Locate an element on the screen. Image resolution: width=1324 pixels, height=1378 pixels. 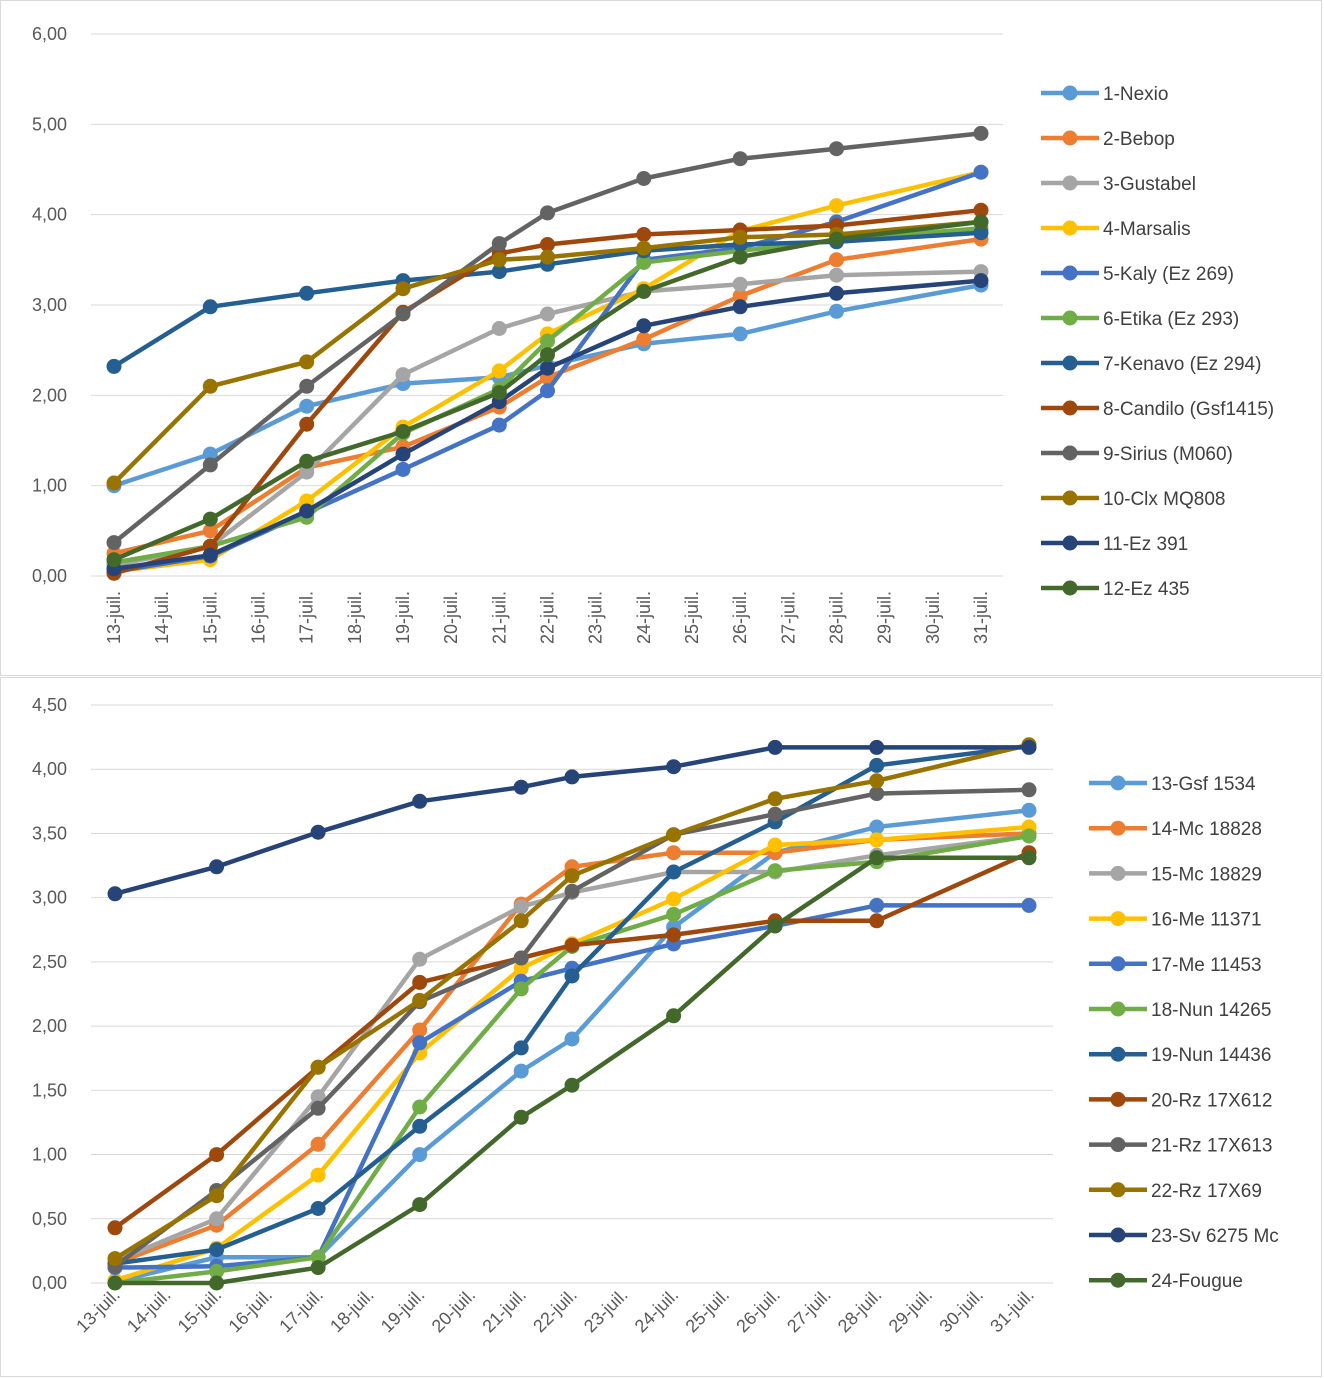
y-tick-label: 2,00 is located at coordinates (49, 395).